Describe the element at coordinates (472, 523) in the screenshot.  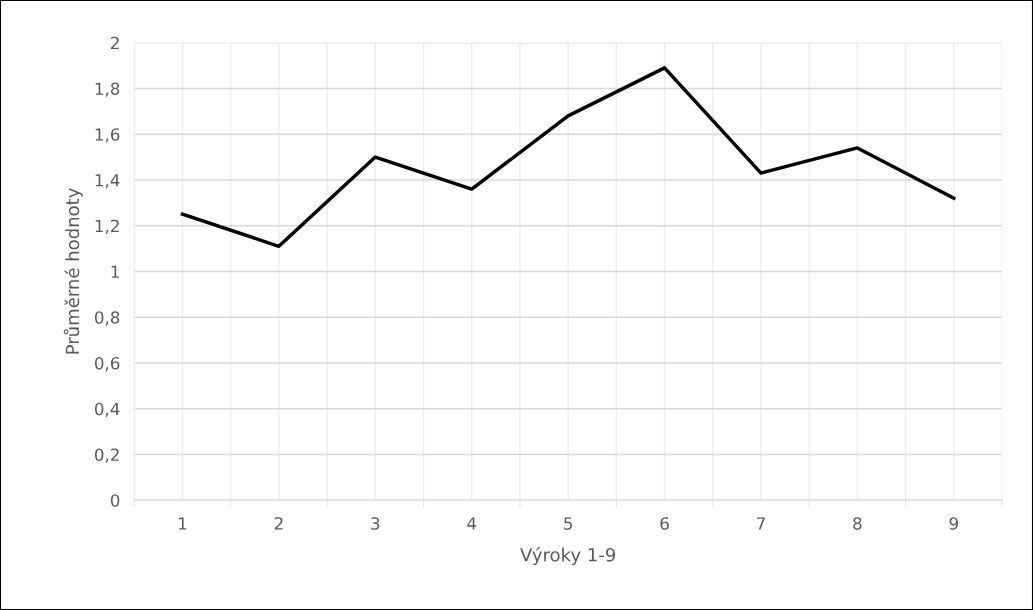
I see `x-tick-label: 4` at that location.